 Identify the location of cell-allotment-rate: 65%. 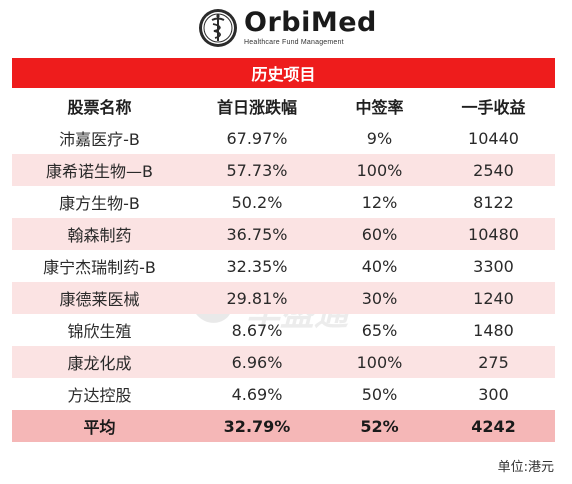
(379, 330).